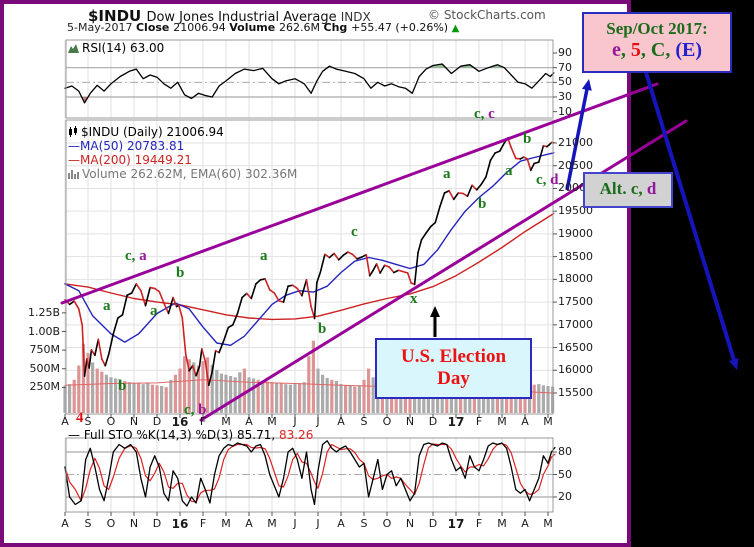 The width and height of the screenshot is (754, 547). What do you see at coordinates (565, 496) in the screenshot?
I see `sto-axis-label: 20` at bounding box center [565, 496].